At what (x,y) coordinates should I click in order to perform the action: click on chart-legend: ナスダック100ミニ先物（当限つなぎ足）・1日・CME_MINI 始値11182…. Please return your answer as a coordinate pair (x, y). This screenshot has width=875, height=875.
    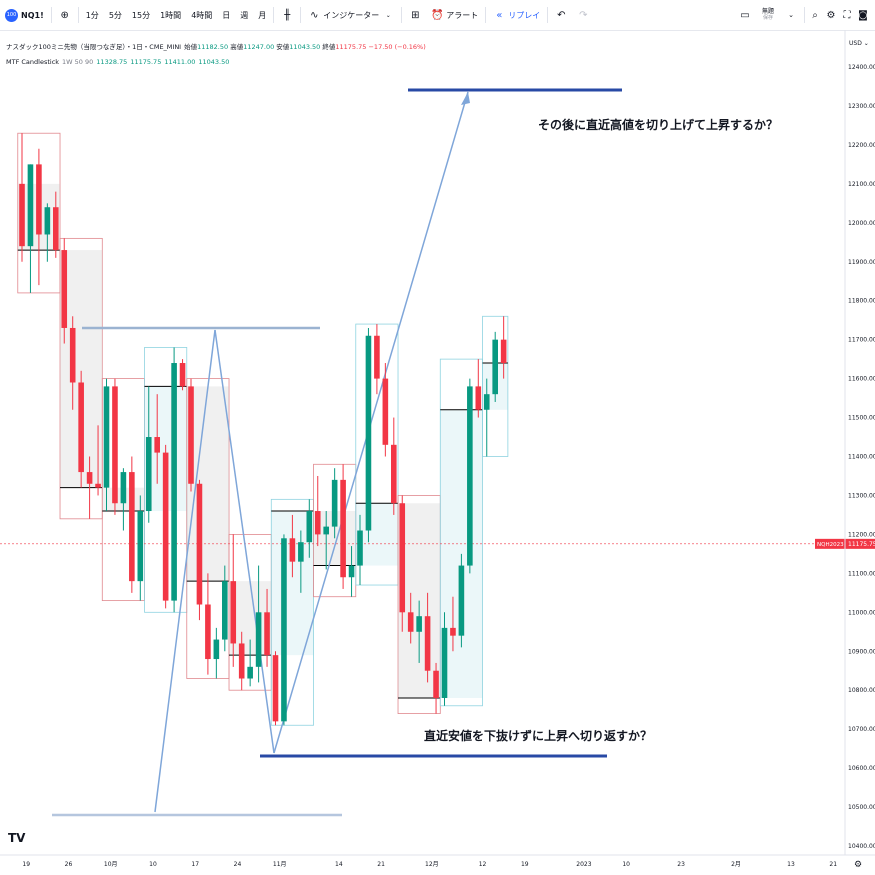
    Looking at the image, I should click on (216, 55).